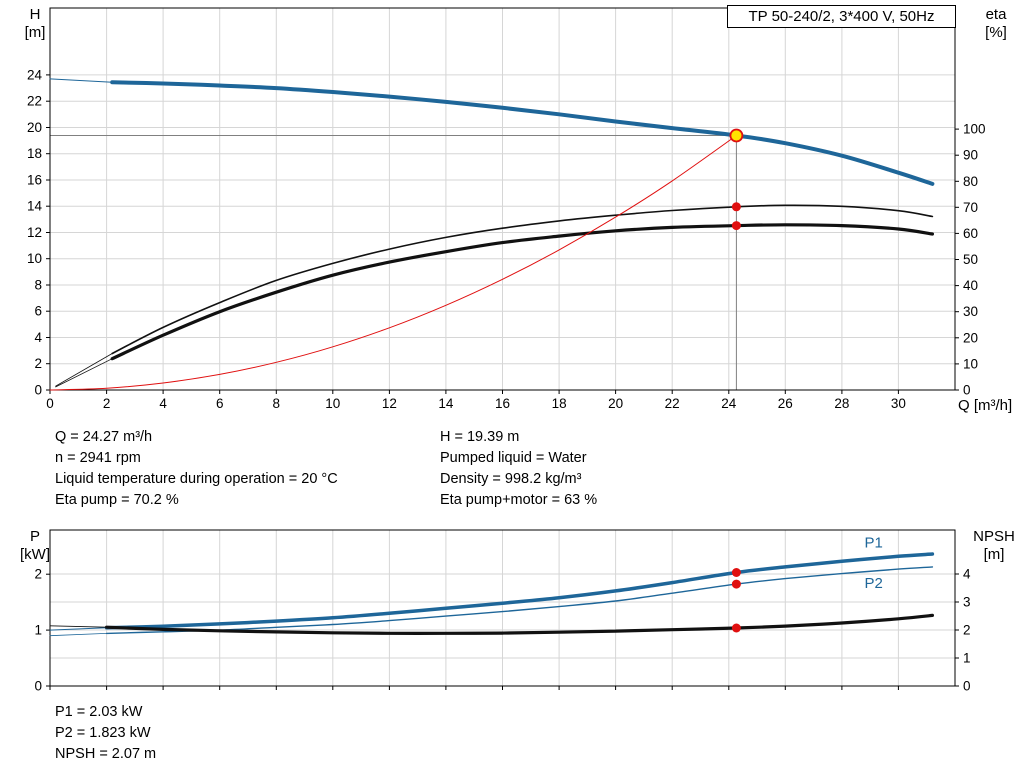 The image size is (1024, 781). I want to click on pump-type-box: TP 50-240/2, 3*400 V, 50Hz, so click(841, 16).